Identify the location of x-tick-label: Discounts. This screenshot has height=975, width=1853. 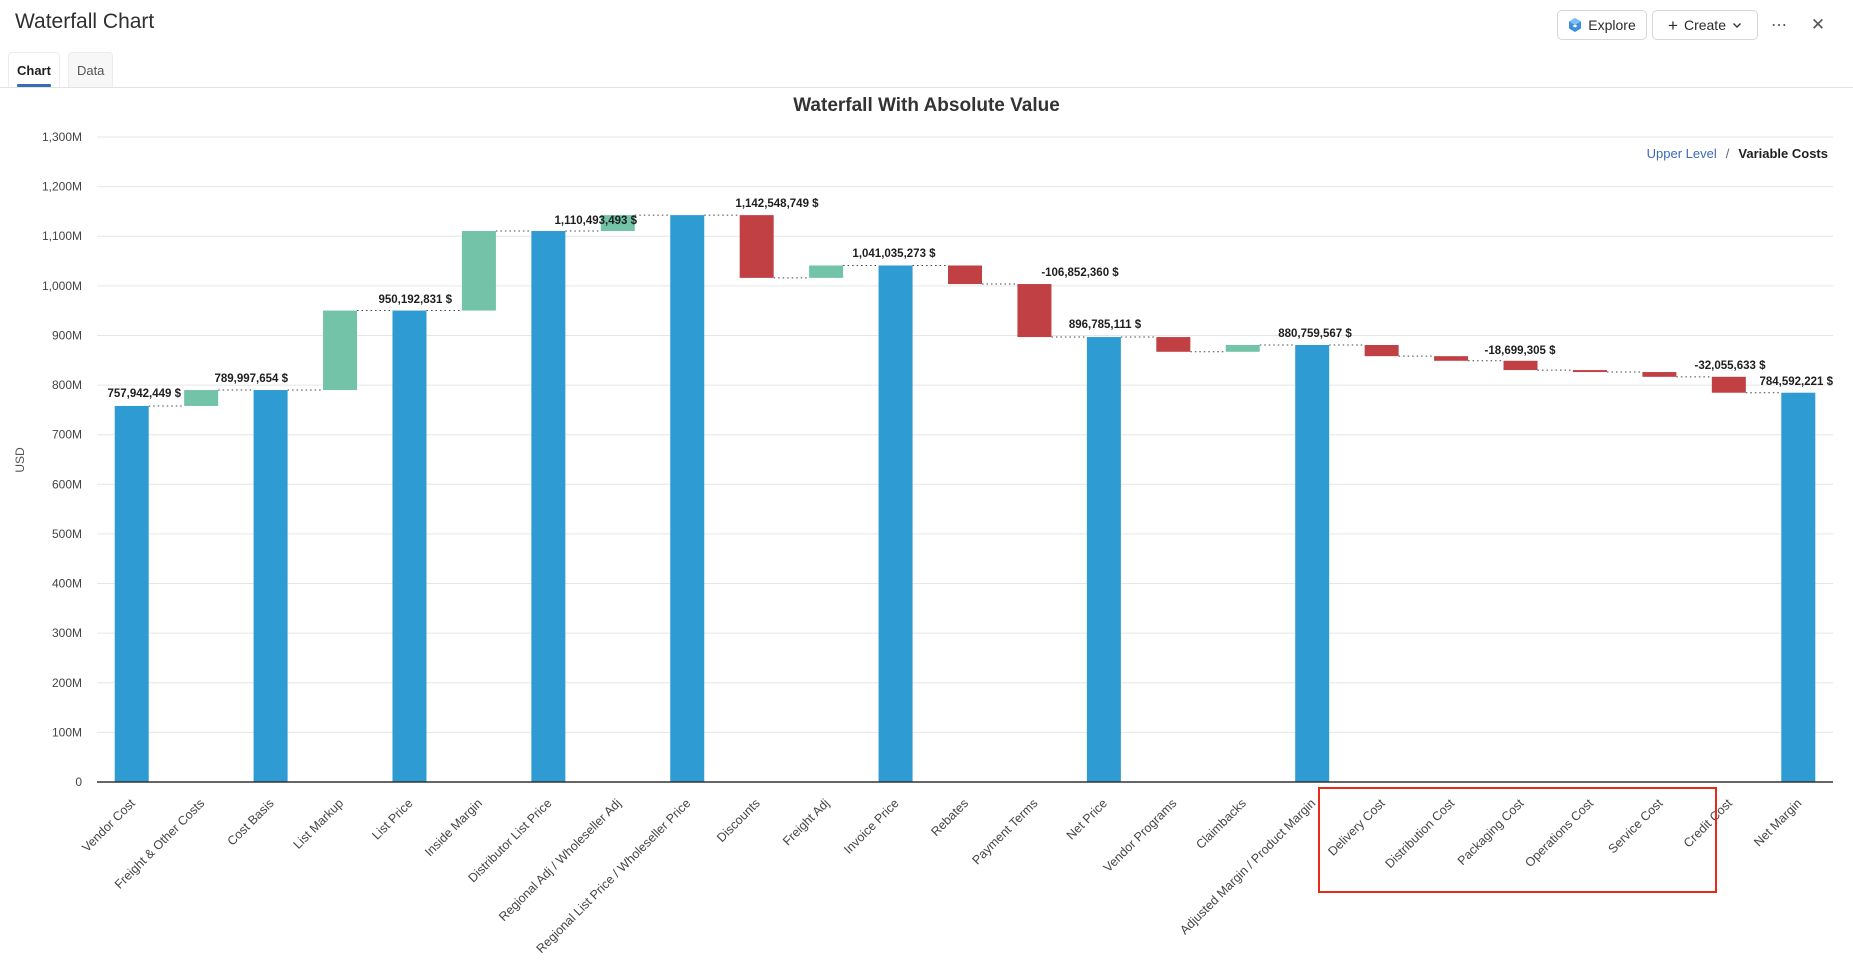
(738, 820).